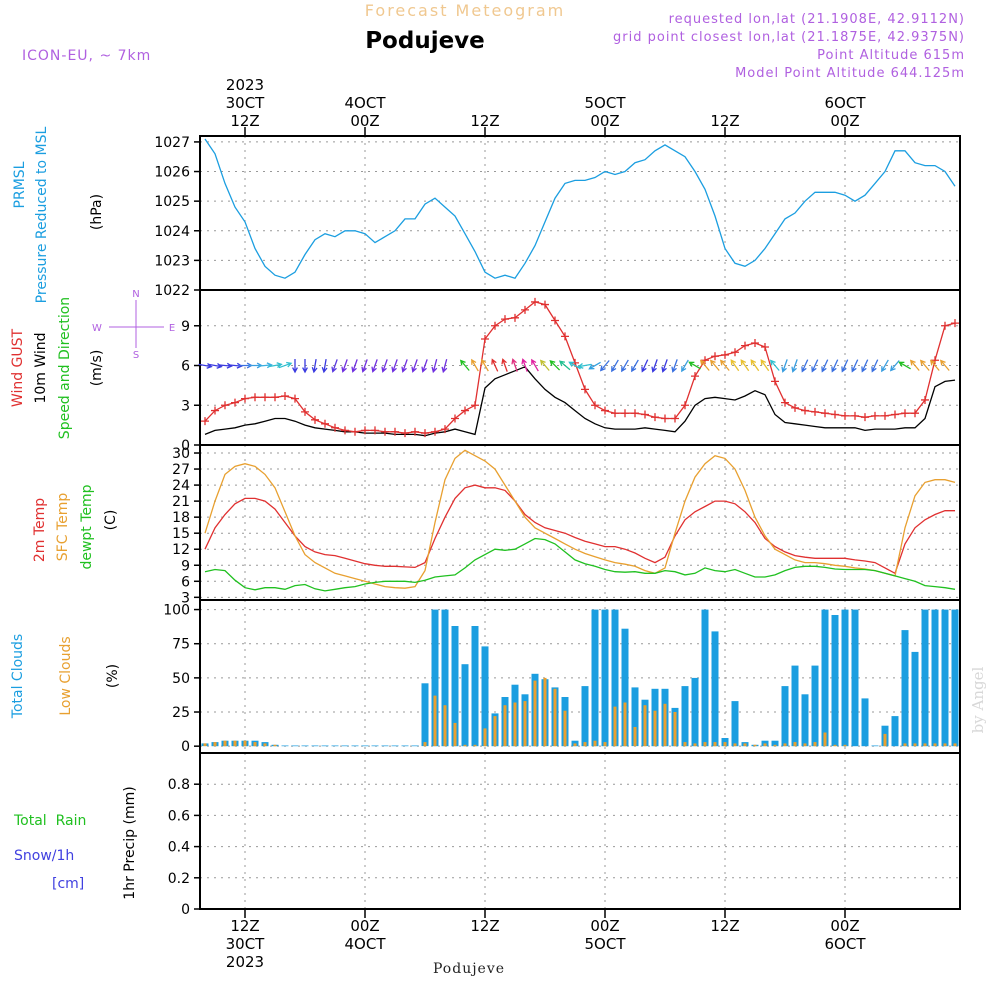 This screenshot has width=1000, height=1000. I want to click on supertitle: Forecast Meteogram, so click(465, 10).